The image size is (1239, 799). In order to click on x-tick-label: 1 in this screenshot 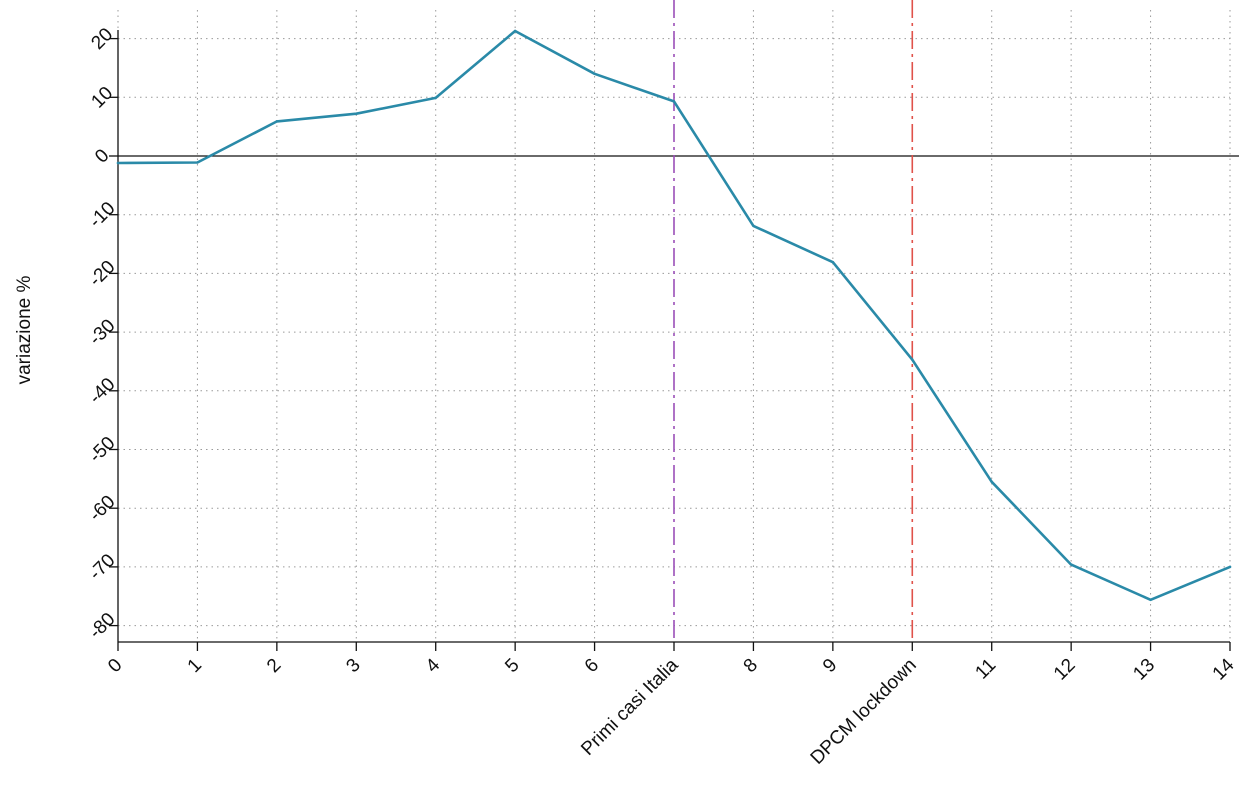, I will do `click(195, 666)`.